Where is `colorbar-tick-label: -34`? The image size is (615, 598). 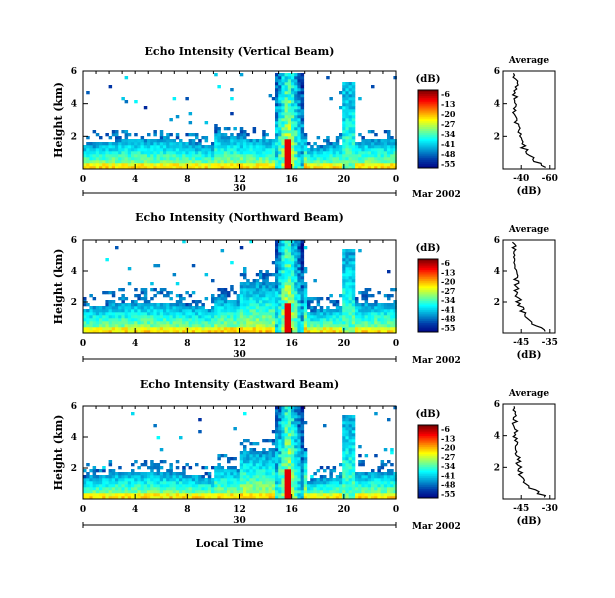 colorbar-tick-label: -34 is located at coordinates (448, 300).